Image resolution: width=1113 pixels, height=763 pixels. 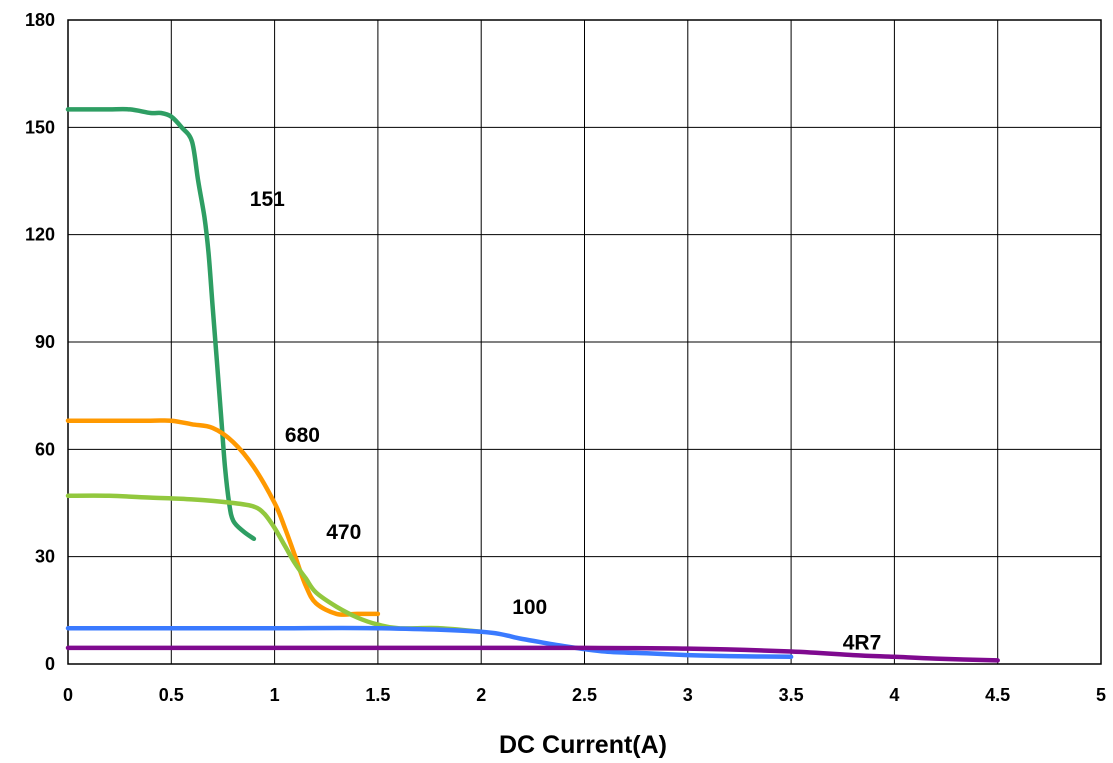 I want to click on y-tick-label: 90, so click(x=45, y=342).